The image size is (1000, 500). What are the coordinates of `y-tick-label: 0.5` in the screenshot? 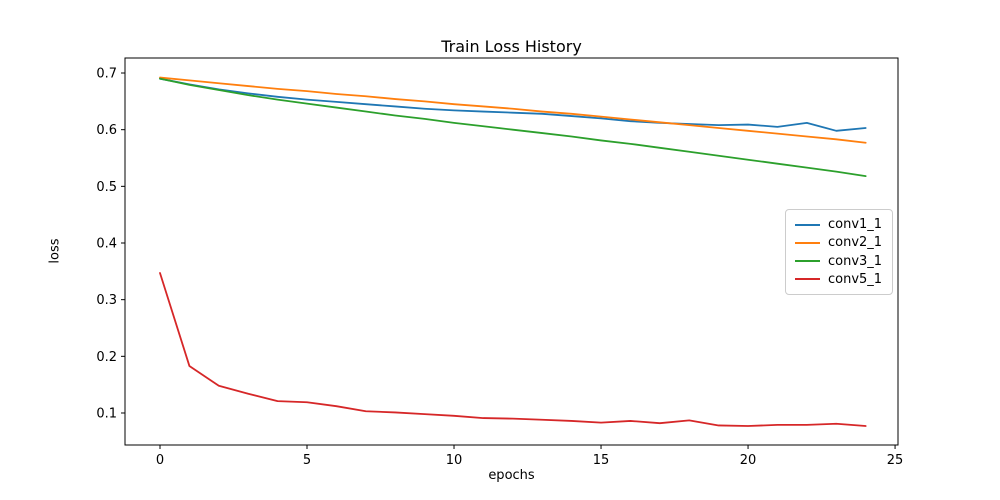 It's located at (106, 187).